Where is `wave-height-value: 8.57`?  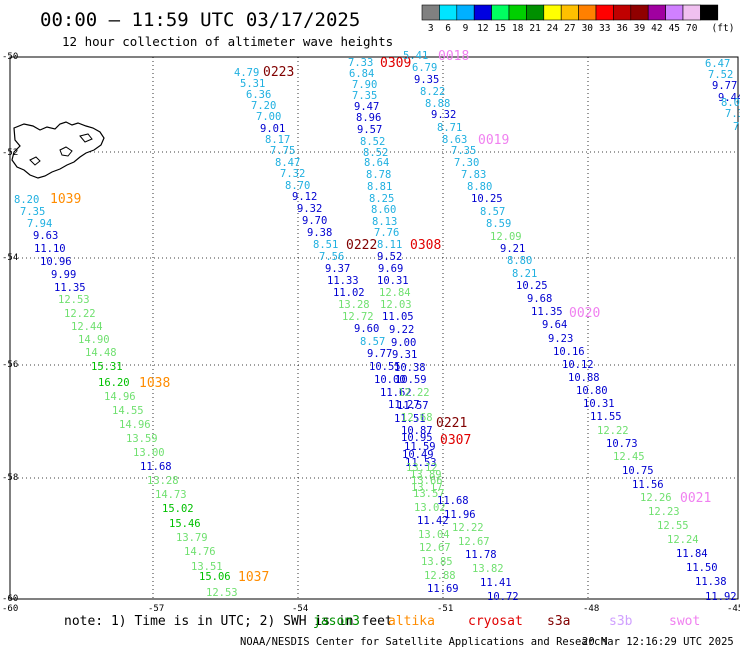 wave-height-value: 8.57 is located at coordinates (492, 212).